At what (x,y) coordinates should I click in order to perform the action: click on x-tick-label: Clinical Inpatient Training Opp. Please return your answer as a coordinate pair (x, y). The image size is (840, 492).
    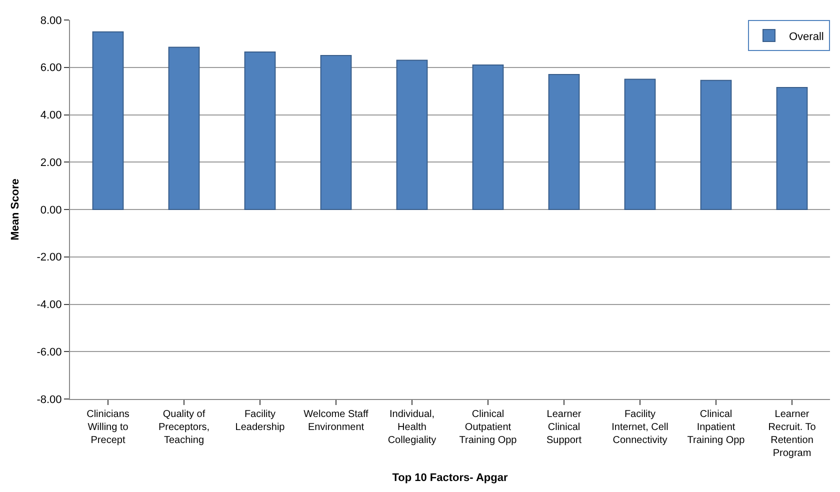
    Looking at the image, I should click on (716, 427).